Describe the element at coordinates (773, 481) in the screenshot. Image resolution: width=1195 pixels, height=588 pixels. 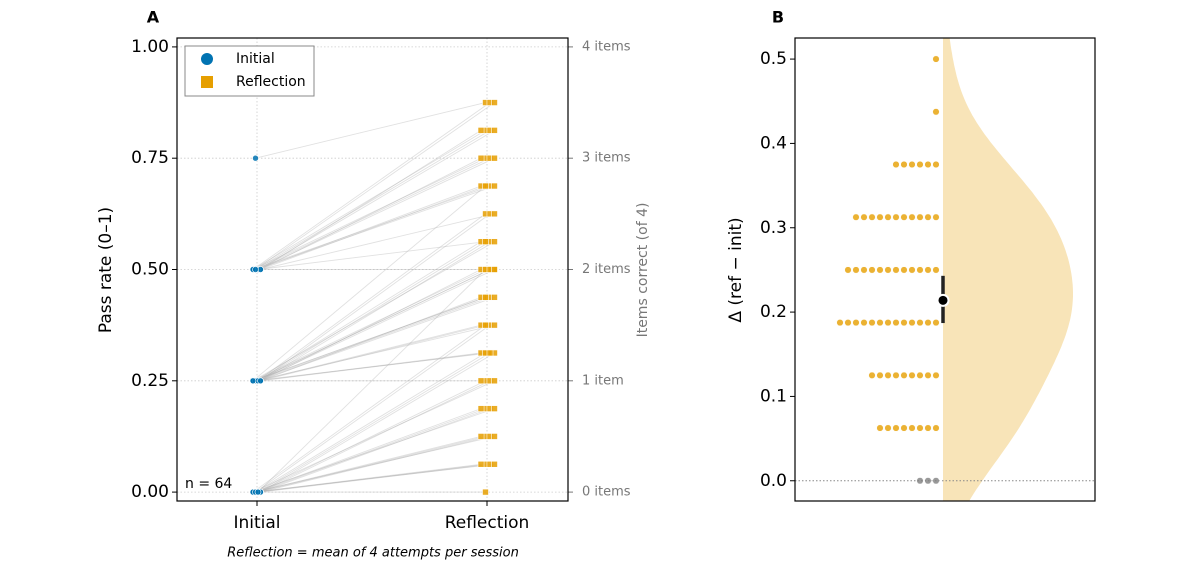
I see `y-tick-label: 0.0` at that location.